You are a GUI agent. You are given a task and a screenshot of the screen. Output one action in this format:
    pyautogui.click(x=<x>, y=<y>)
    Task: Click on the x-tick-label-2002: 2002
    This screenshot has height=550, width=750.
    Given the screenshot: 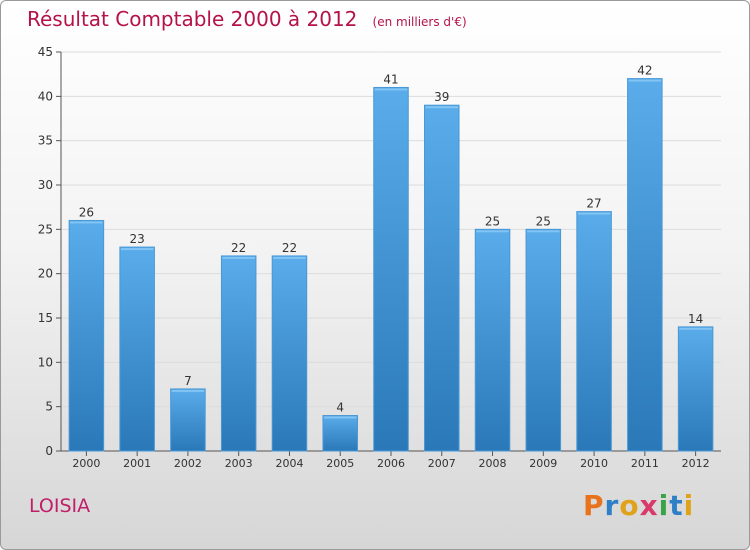 What is the action you would take?
    pyautogui.click(x=188, y=463)
    